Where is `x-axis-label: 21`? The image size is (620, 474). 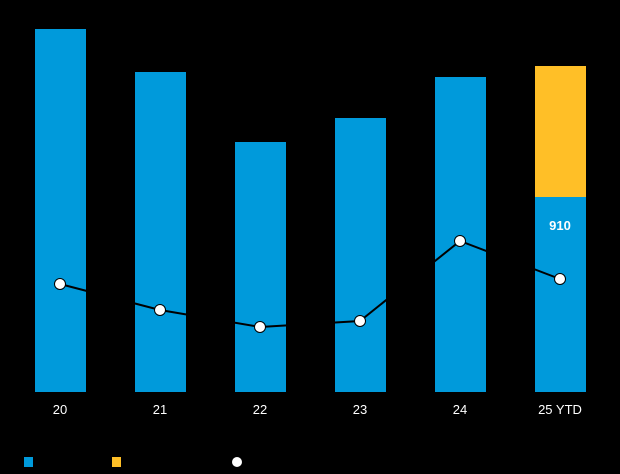 x-axis-label: 21 is located at coordinates (160, 409).